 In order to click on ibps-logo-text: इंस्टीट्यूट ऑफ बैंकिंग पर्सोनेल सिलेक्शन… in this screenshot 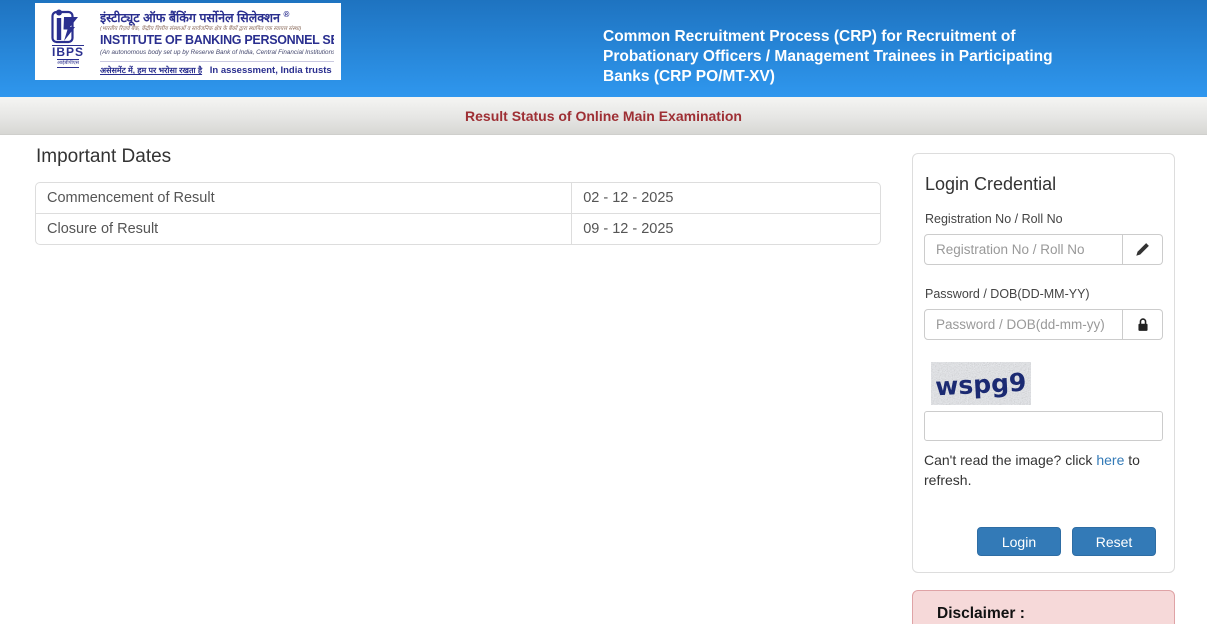, I will do `click(217, 42)`.